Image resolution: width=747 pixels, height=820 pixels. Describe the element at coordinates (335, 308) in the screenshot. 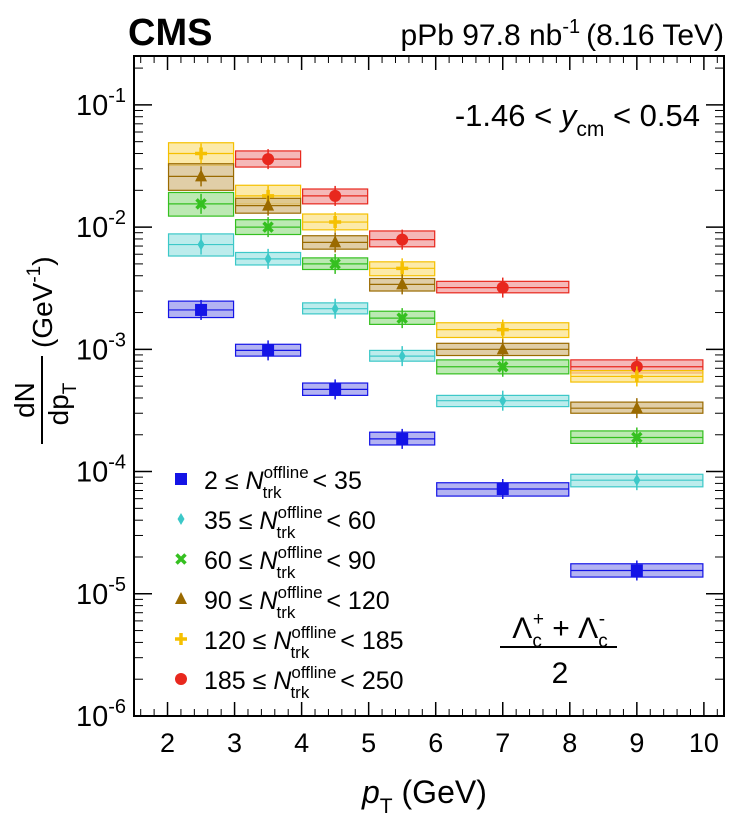

I see `data-point-s4-b2` at that location.